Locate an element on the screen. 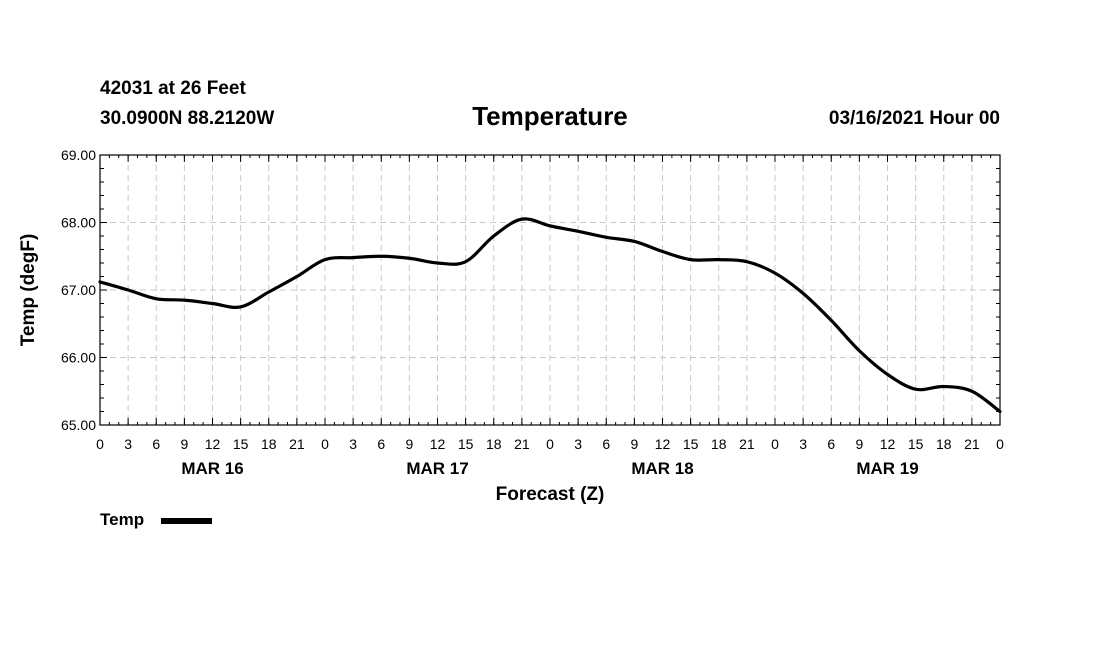 The width and height of the screenshot is (1100, 650). chart-title: Temperature is located at coordinates (550, 116).